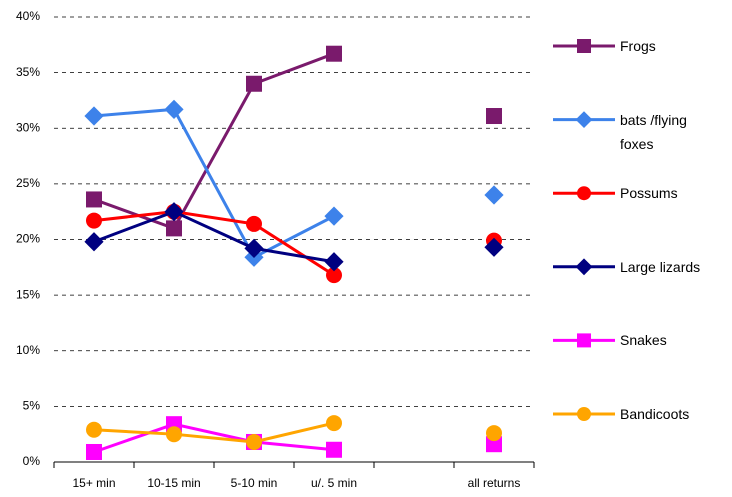  Describe the element at coordinates (649, 193) in the screenshot. I see `legend-label: Possums` at that location.